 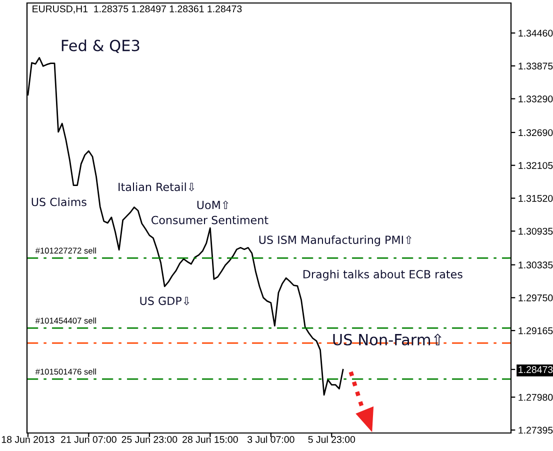 What do you see at coordinates (535, 370) in the screenshot?
I see `y-tick-label: 1.28473` at bounding box center [535, 370].